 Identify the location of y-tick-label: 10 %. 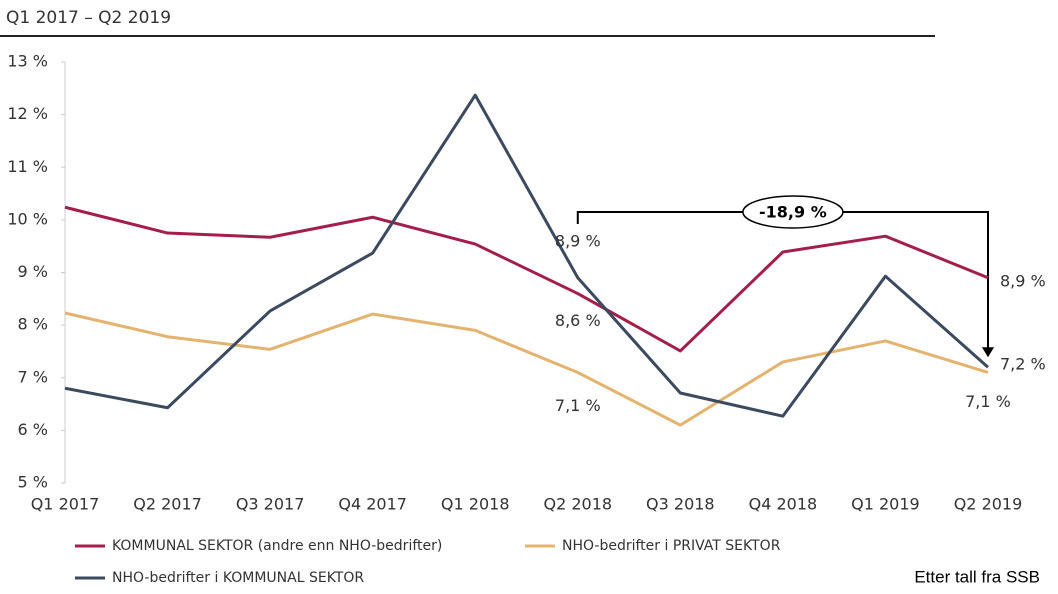
(27, 218).